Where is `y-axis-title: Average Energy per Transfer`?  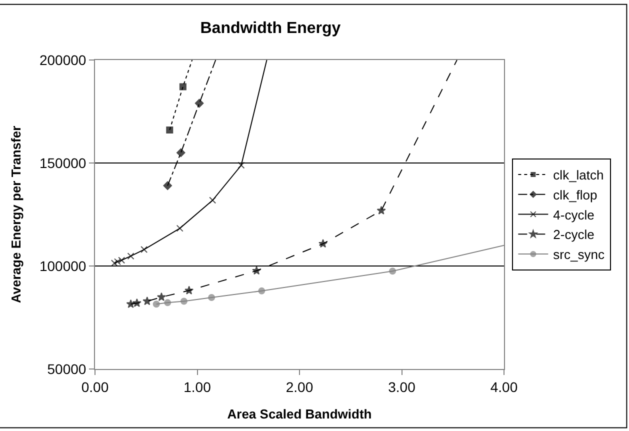
y-axis-title: Average Energy per Transfer is located at coordinates (16, 215).